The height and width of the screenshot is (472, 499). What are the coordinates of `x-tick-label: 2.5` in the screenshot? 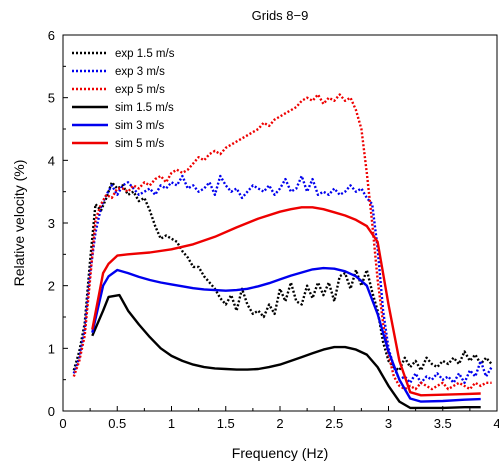 It's located at (334, 423).